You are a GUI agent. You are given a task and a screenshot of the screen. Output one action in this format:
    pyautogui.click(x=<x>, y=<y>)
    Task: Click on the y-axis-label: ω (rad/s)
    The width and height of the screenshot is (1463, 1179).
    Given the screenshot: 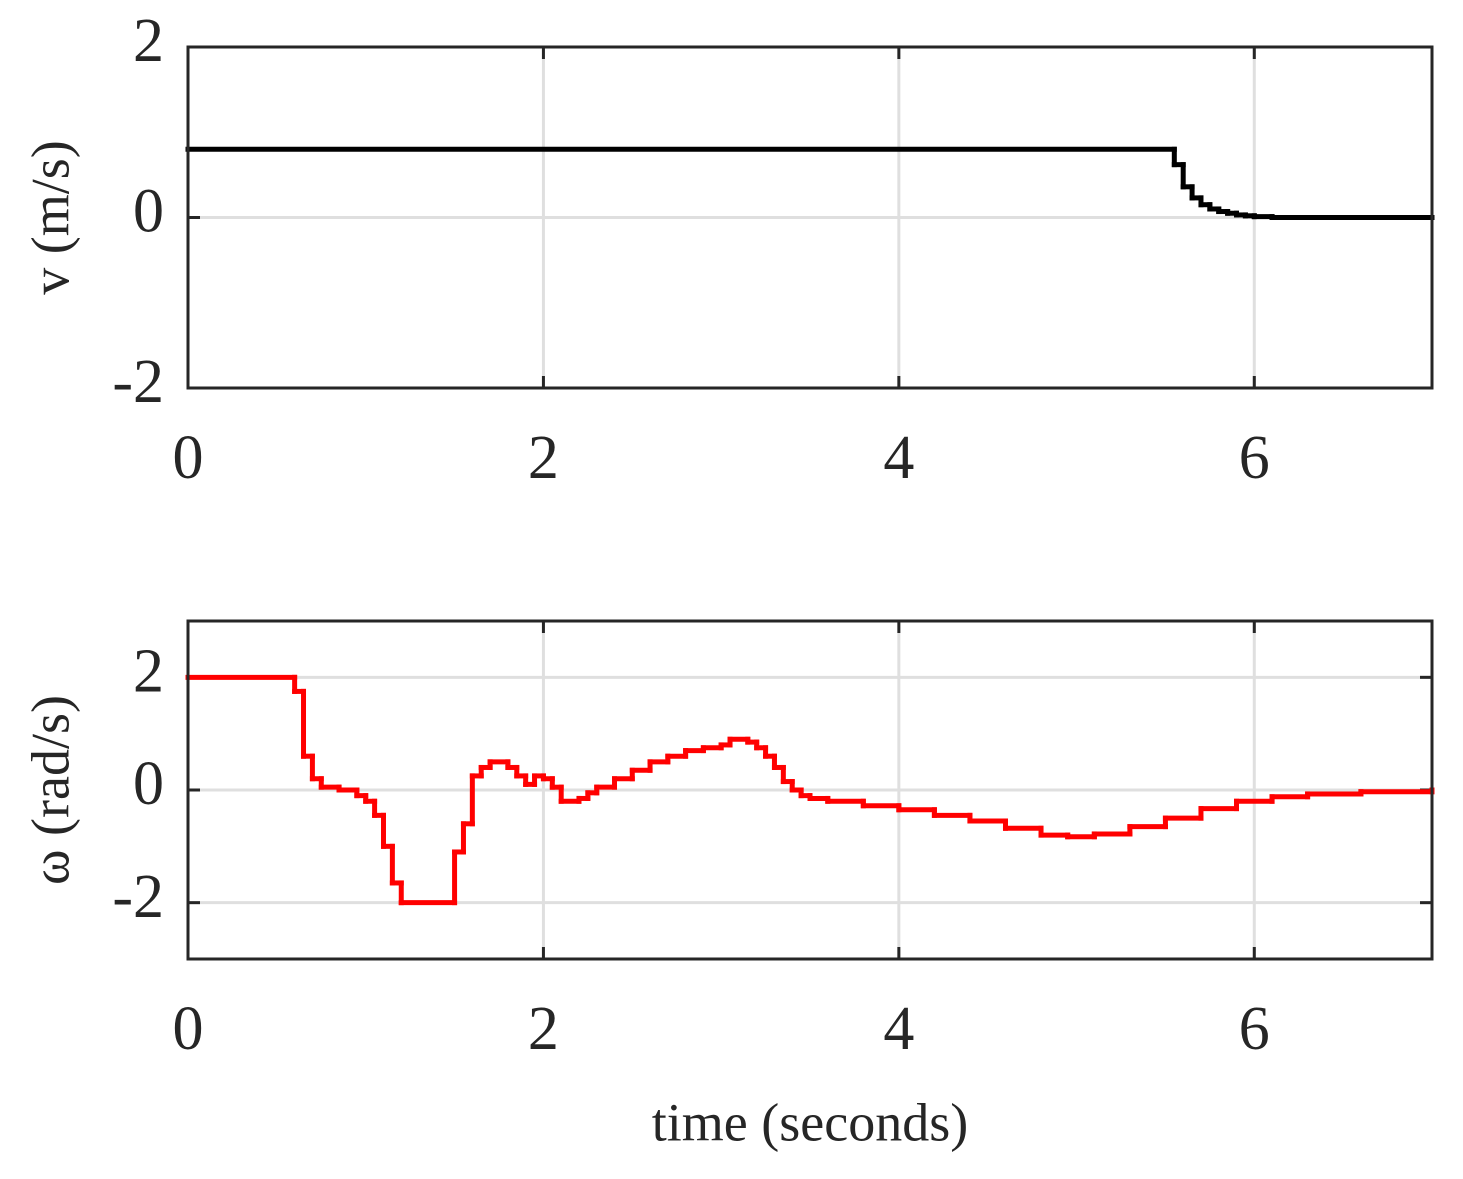 What is the action you would take?
    pyautogui.click(x=50, y=790)
    